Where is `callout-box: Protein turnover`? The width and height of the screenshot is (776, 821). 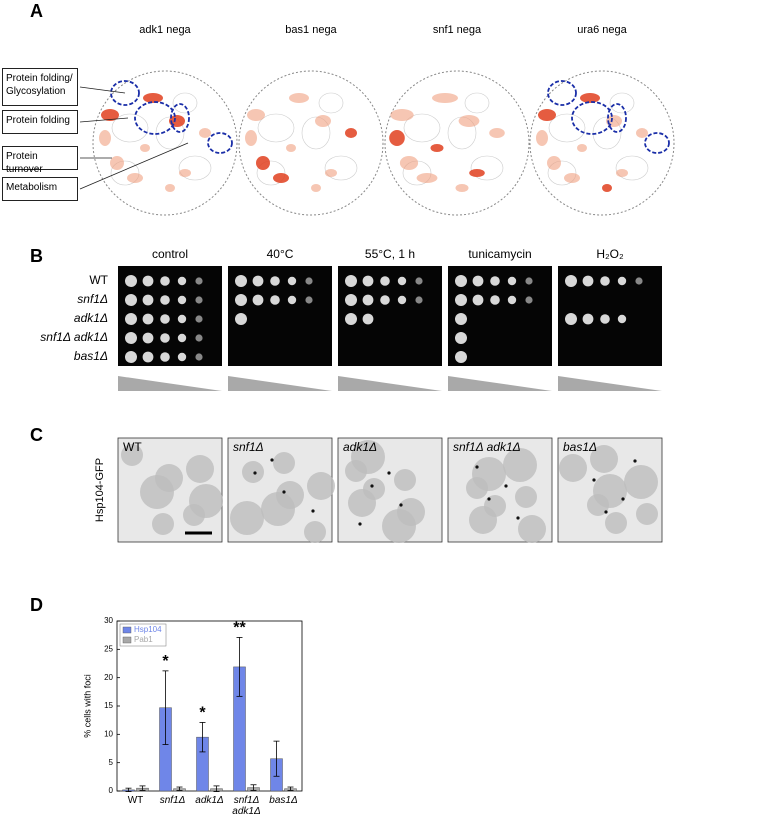 callout-box: Protein turnover is located at coordinates (40, 160).